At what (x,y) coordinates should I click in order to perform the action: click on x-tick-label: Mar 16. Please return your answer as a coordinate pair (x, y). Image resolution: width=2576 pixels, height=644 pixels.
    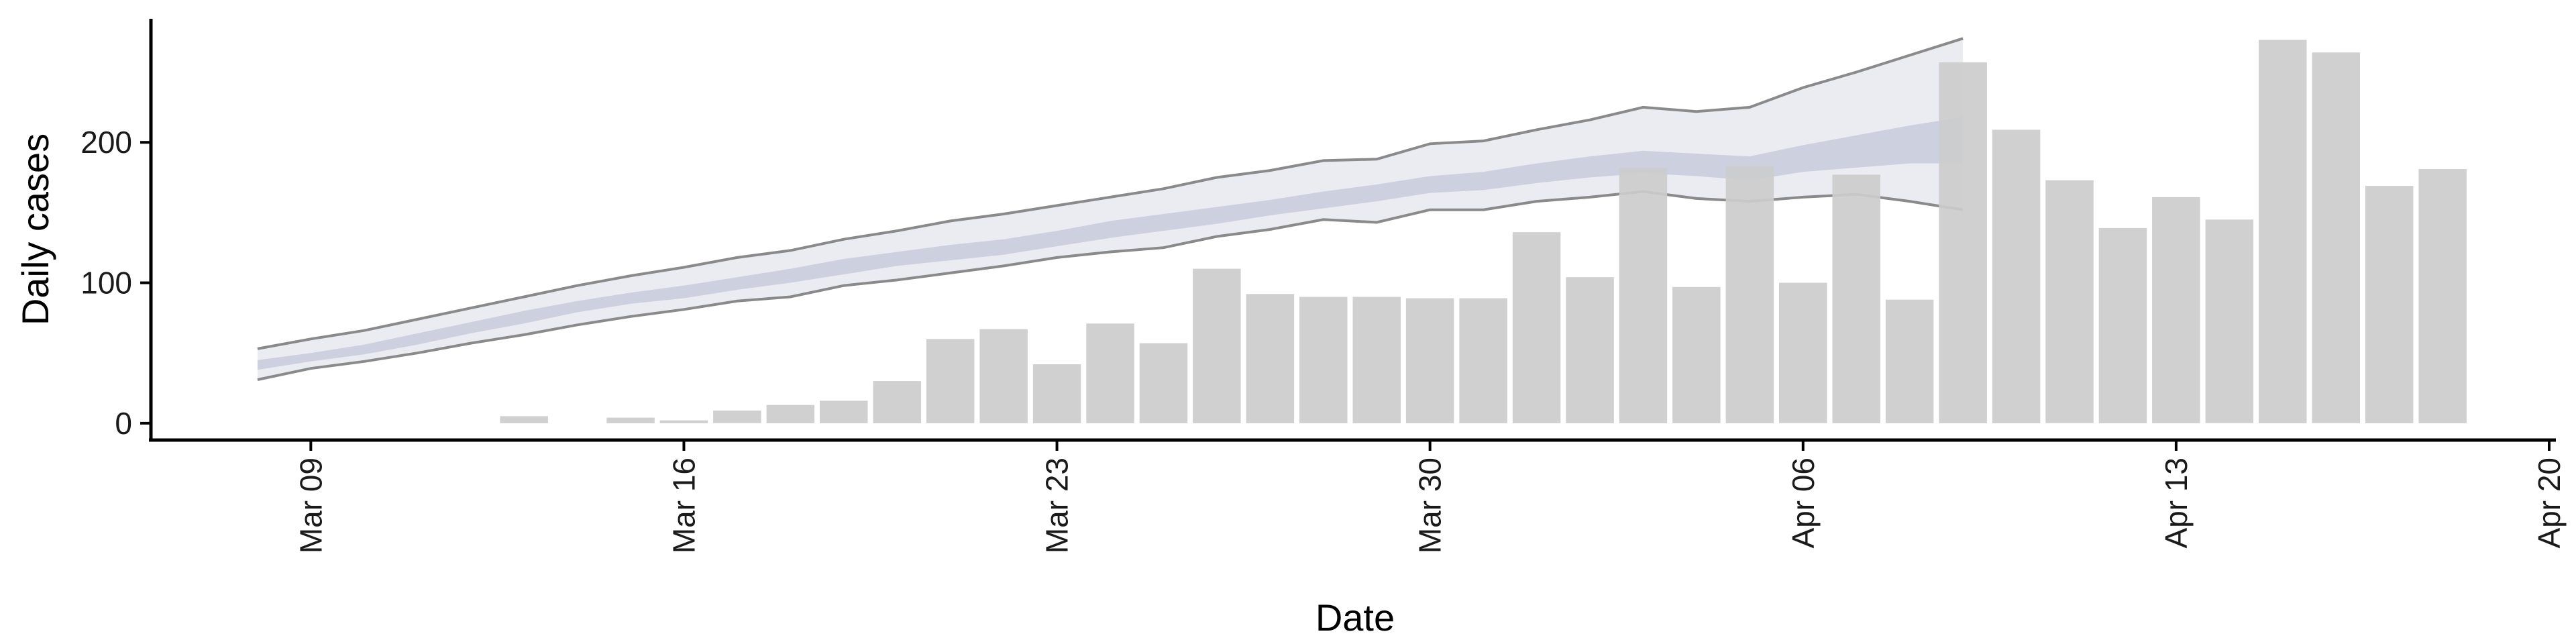
    Looking at the image, I should click on (683, 505).